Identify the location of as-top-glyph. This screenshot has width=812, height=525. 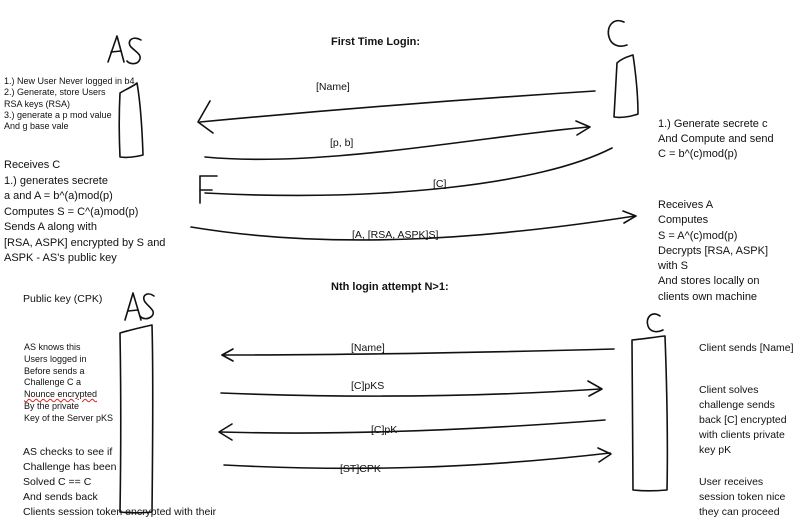
(124, 50).